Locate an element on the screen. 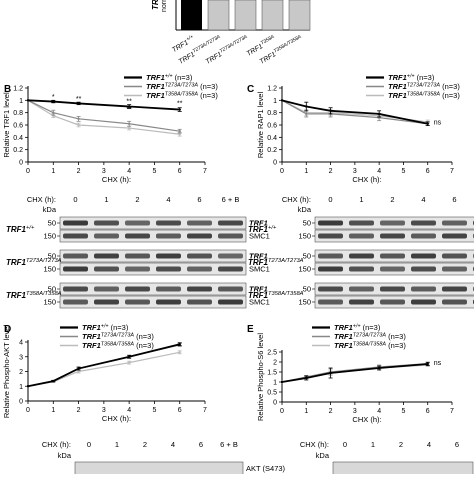 This screenshot has width=474, height=479. y-axis-label: Relative Phospho-AKT level is located at coordinates (6, 372).